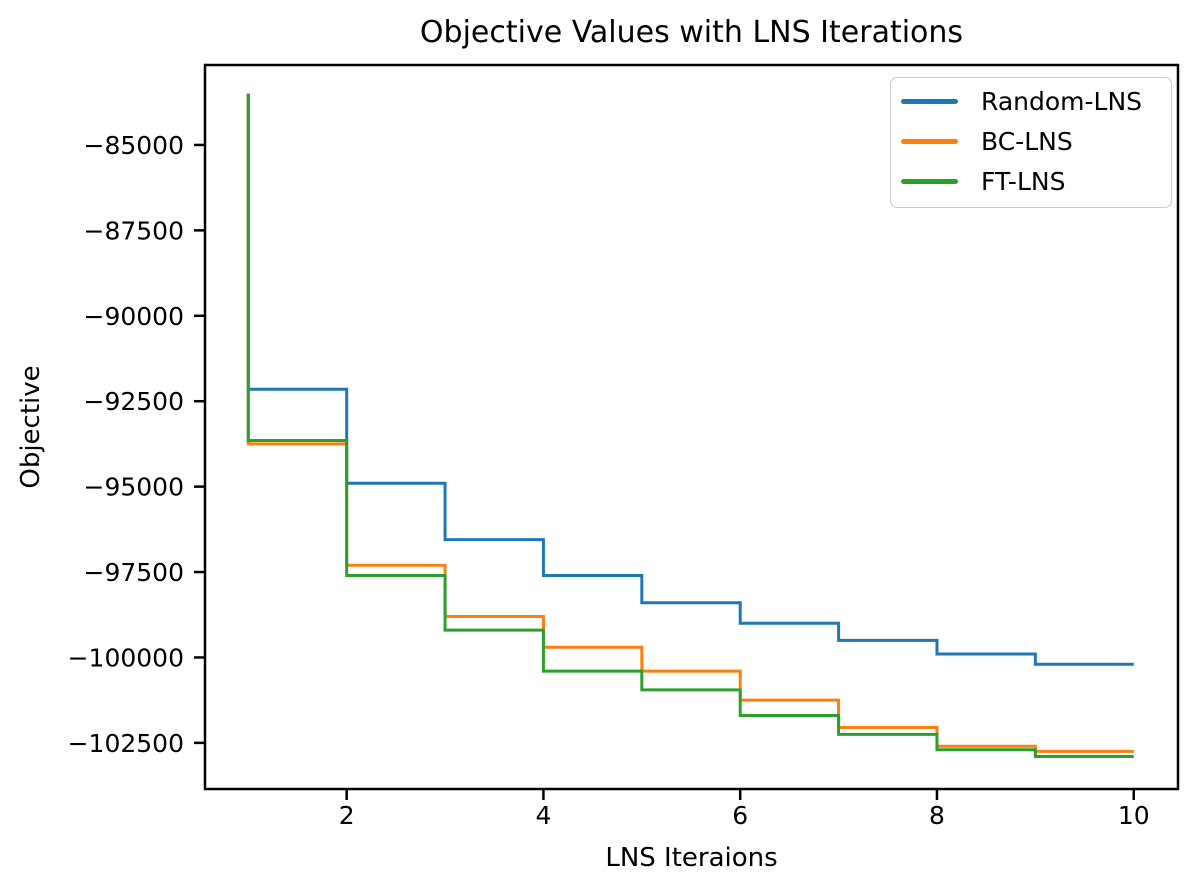 This screenshot has height=894, width=1196. I want to click on legend-item-bc-lns: BC-LNS, so click(1031, 141).